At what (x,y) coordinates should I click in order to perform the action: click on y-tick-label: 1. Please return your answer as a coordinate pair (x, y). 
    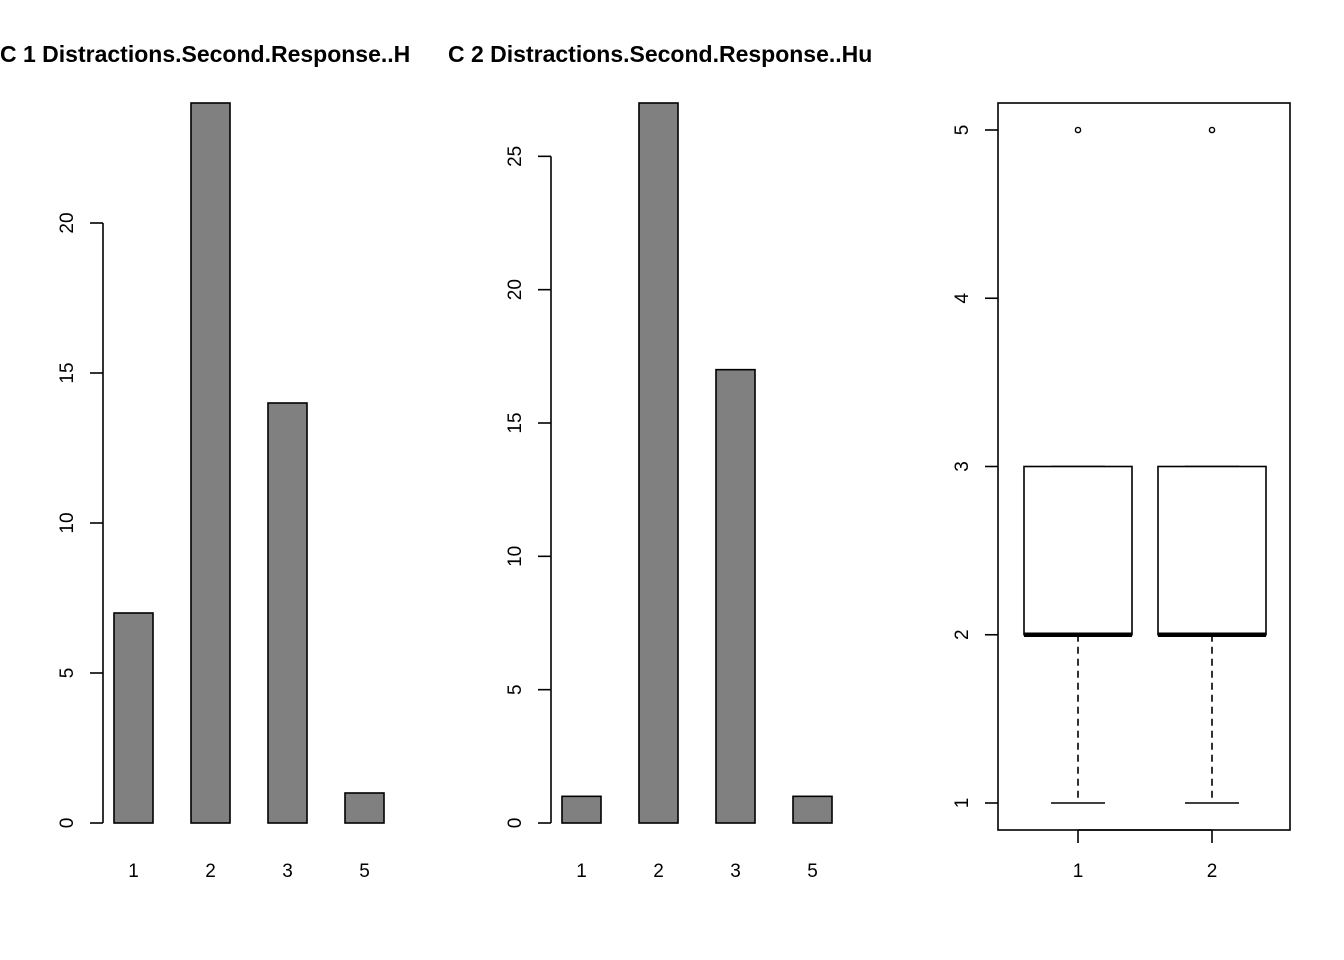
    Looking at the image, I should click on (962, 803).